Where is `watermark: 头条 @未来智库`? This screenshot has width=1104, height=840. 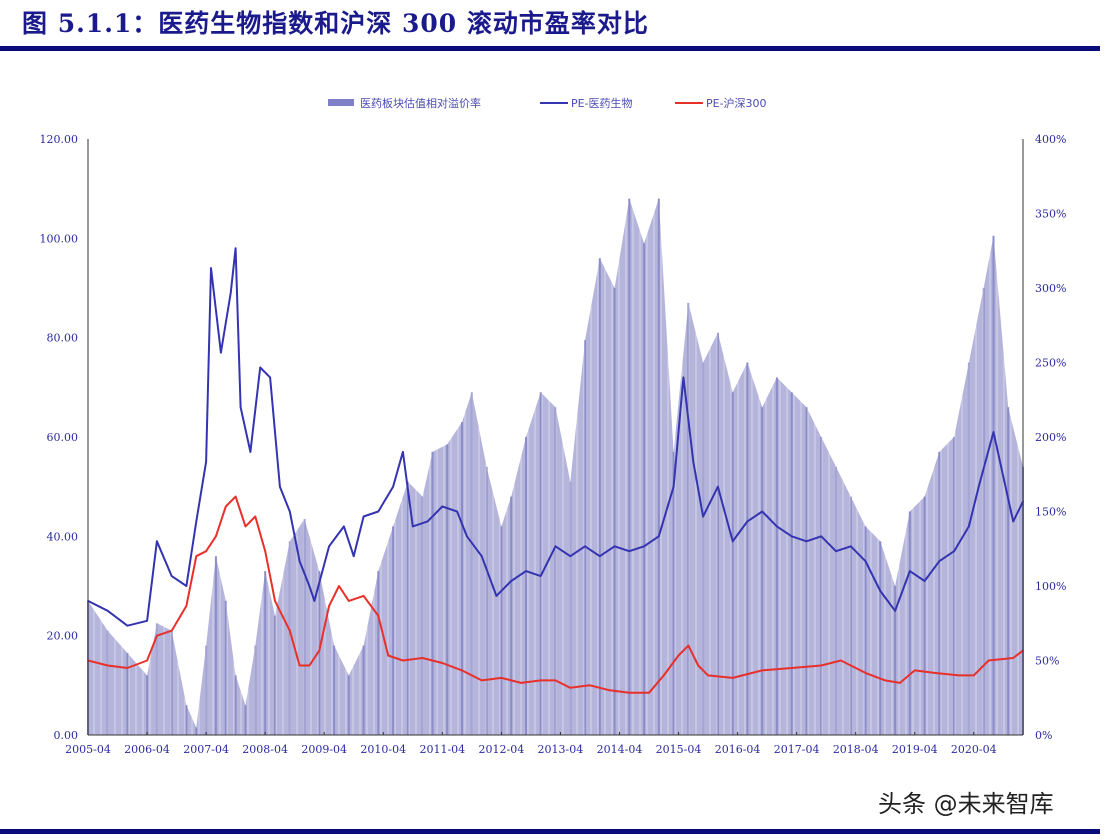 watermark: 头条 @未来智库 is located at coordinates (966, 804).